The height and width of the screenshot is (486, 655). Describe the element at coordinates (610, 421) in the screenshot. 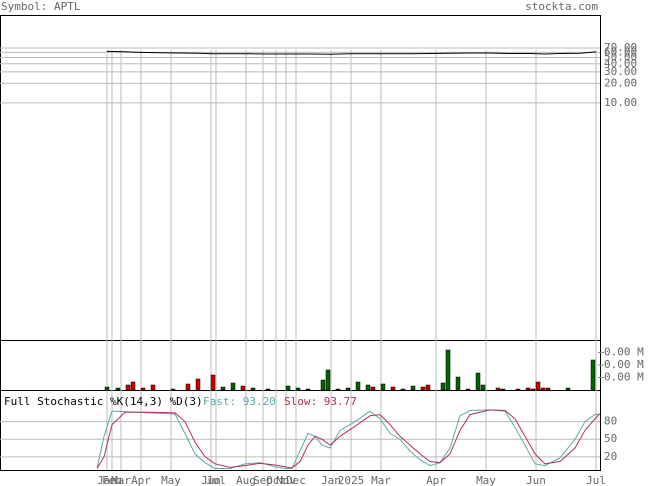

I see `y-tick-label: 80` at that location.